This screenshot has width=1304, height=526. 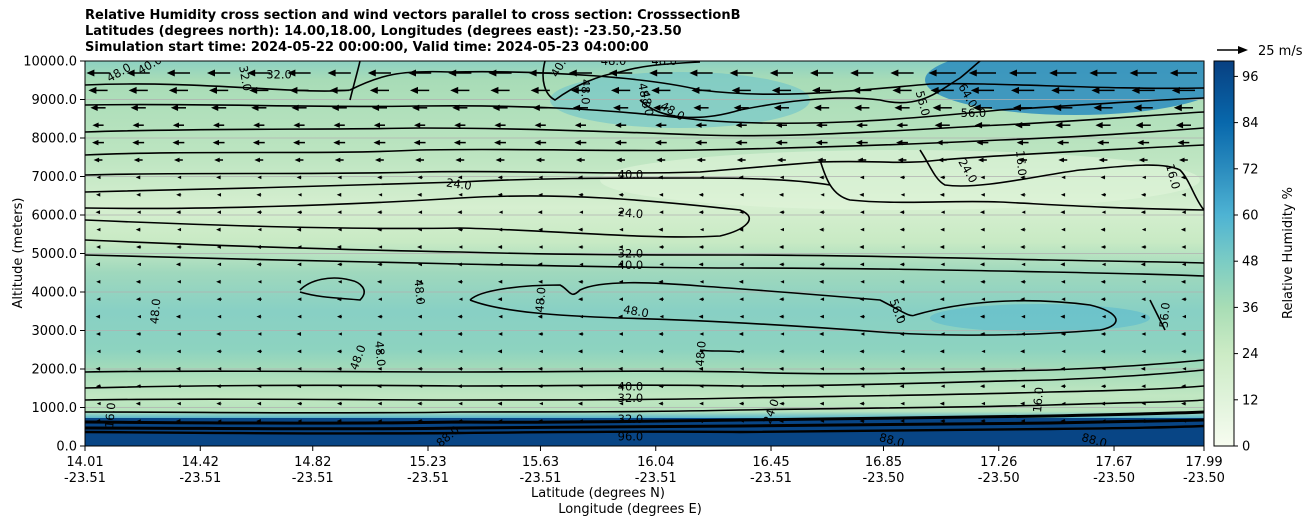 I want to click on x-tick-label-lat: 17.26, so click(x=998, y=462).